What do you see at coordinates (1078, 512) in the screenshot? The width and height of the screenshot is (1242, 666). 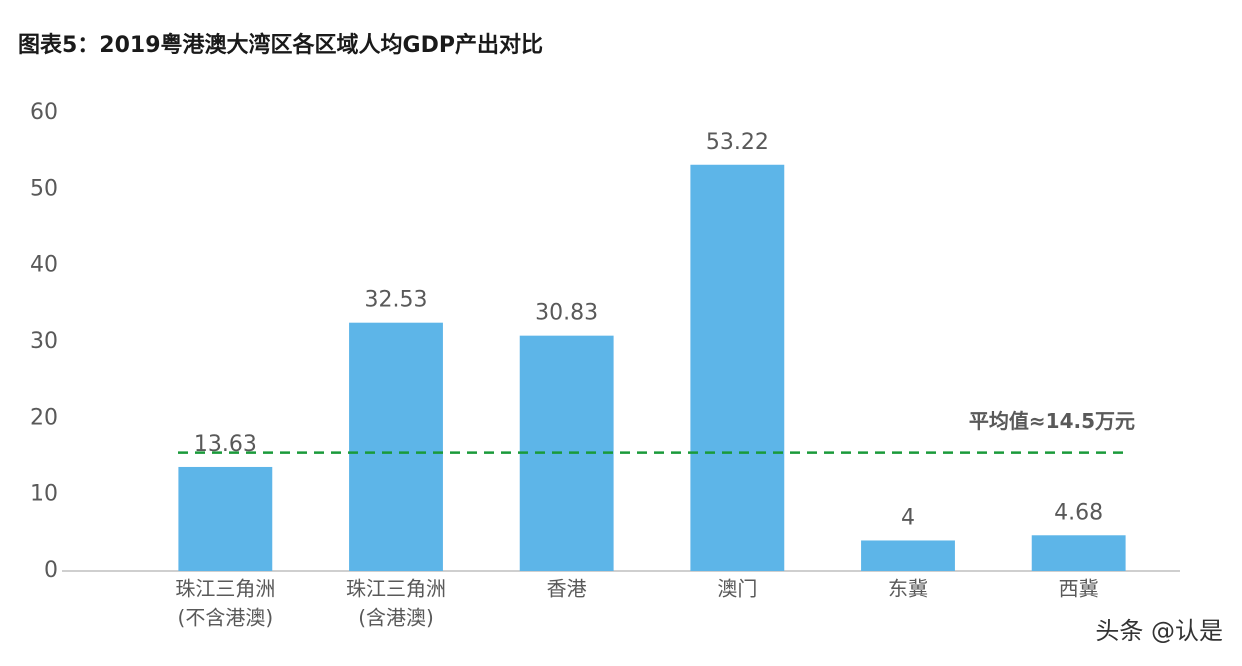 I see `value-label: 4.68` at bounding box center [1078, 512].